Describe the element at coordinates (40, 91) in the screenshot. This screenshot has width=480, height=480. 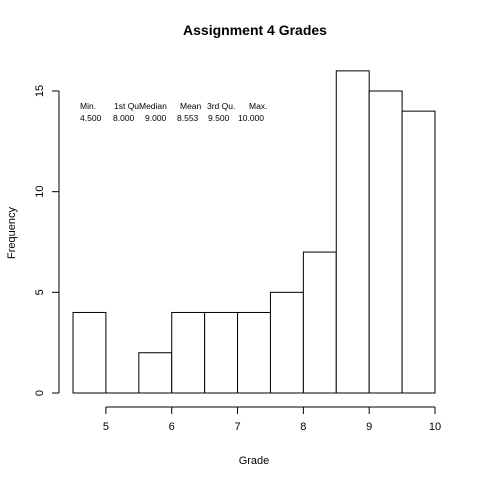
I see `y-tick-label-3: 15` at that location.